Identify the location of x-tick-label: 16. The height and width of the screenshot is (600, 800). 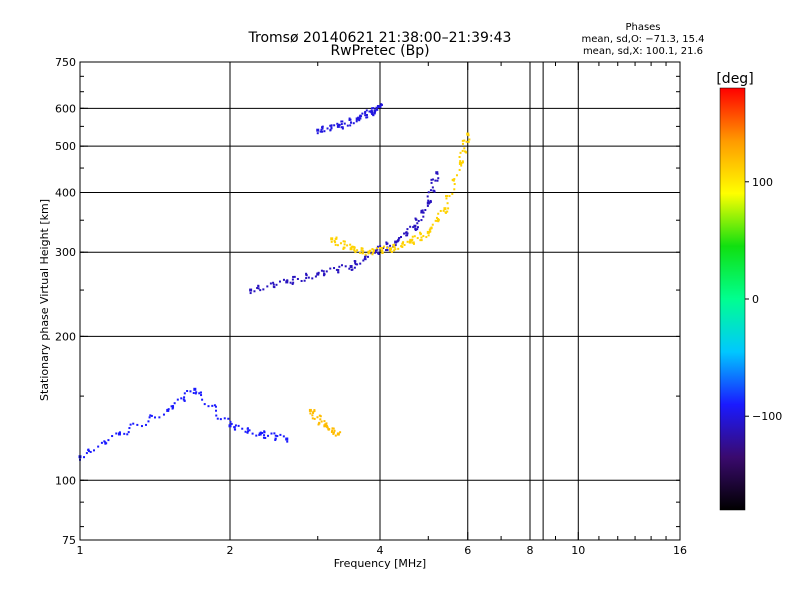
(680, 550).